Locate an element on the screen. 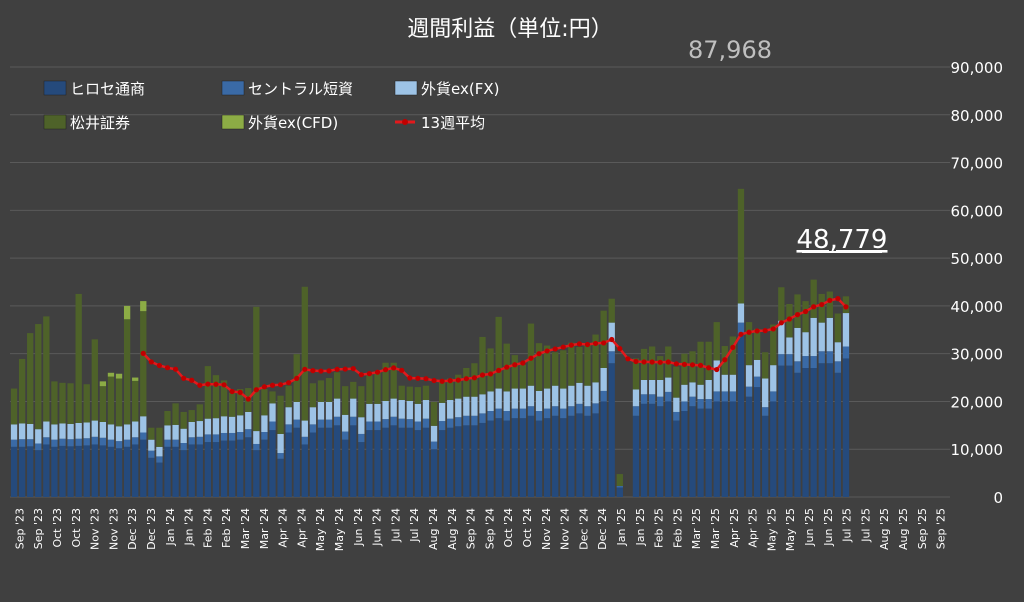 This screenshot has width=1024, height=602. x-tick-label: Oct '24 is located at coordinates (508, 528).